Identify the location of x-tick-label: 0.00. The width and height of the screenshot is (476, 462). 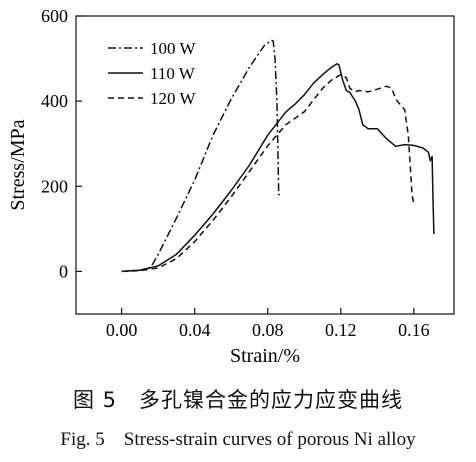
(122, 330).